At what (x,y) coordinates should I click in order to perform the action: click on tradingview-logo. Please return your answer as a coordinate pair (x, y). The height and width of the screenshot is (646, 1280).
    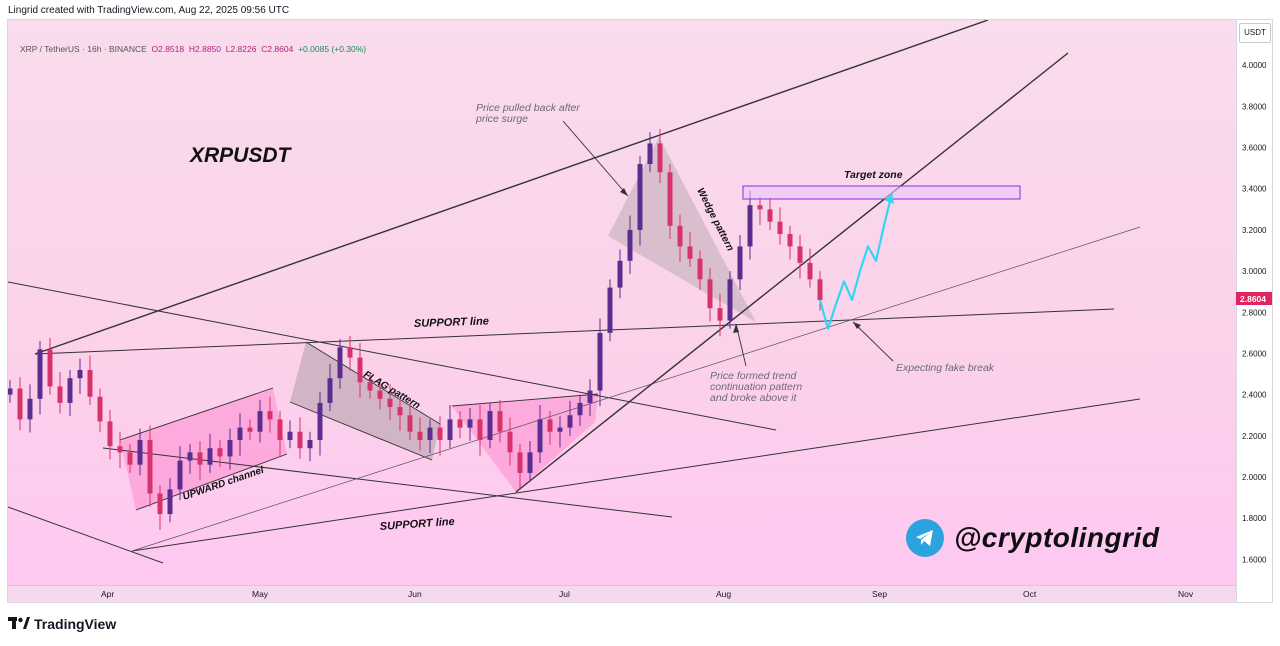
    Looking at the image, I should click on (19, 624).